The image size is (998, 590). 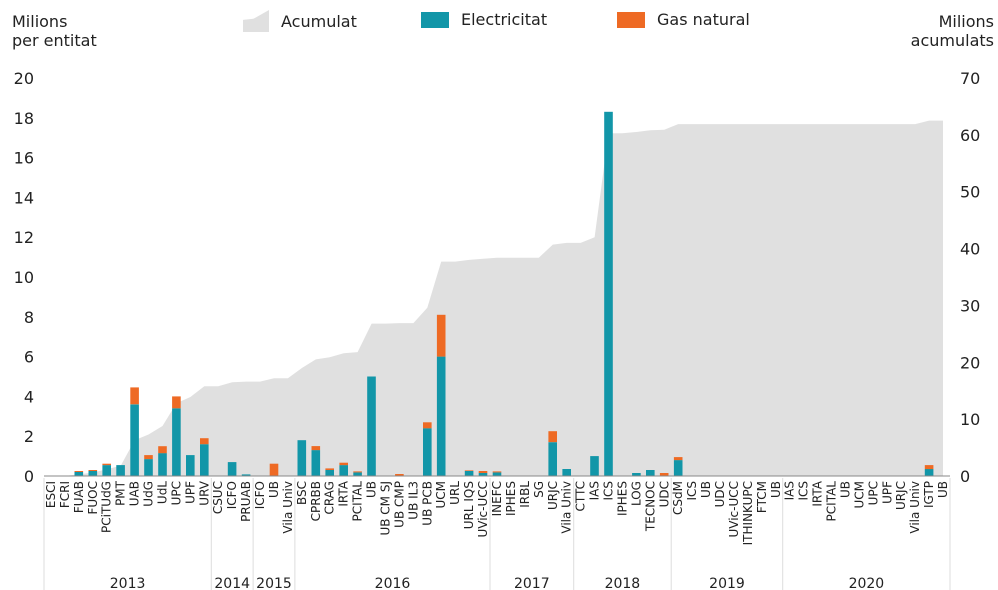 I want to click on category-label: UB PCB, so click(x=427, y=503).